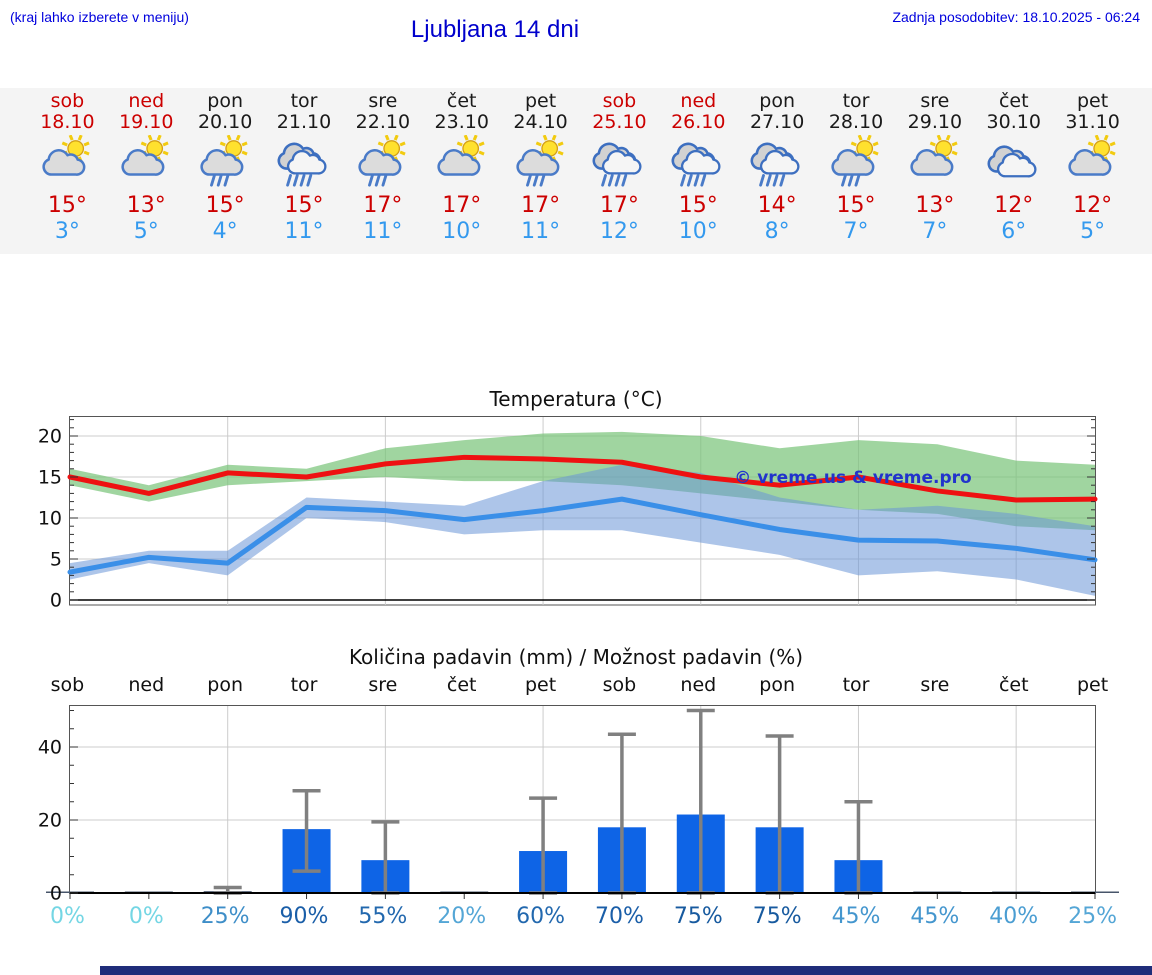  Describe the element at coordinates (50, 437) in the screenshot. I see `temp-ytick-label: 20` at that location.